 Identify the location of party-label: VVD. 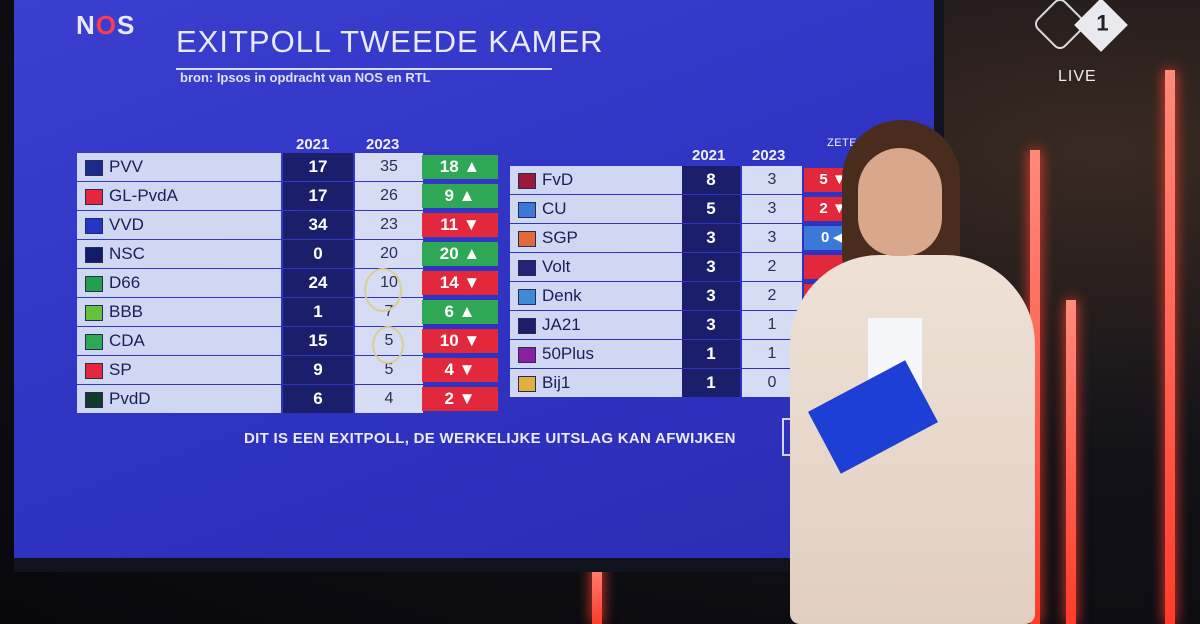
(126, 224).